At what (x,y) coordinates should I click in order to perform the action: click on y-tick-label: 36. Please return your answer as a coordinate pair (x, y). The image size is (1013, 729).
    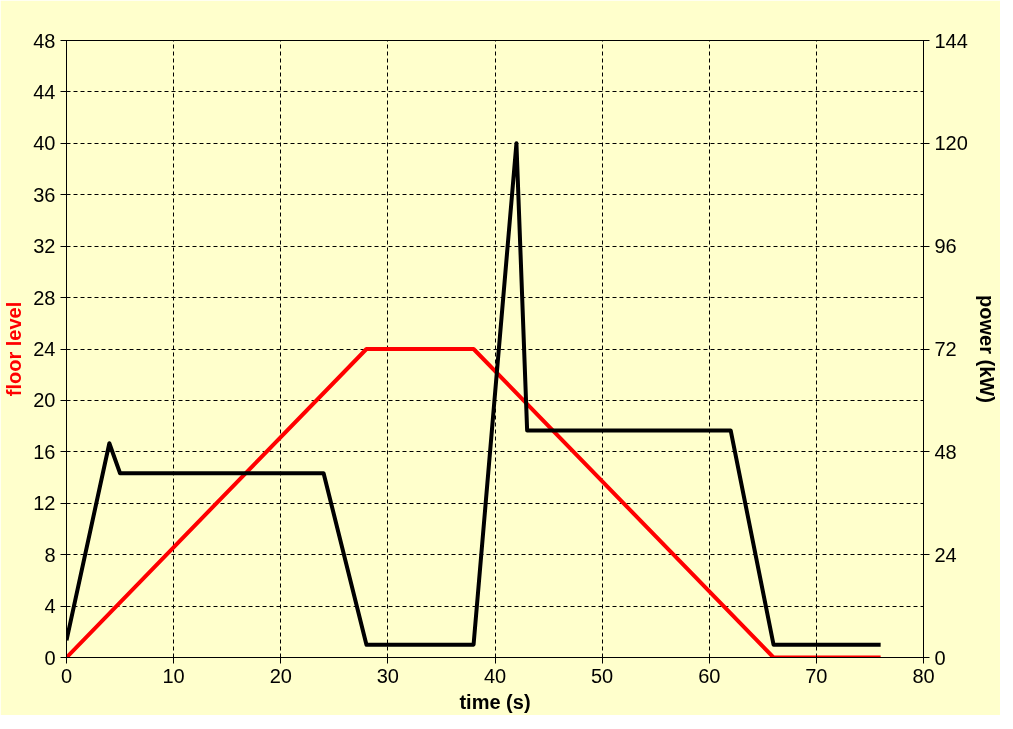
    Looking at the image, I should click on (44, 194).